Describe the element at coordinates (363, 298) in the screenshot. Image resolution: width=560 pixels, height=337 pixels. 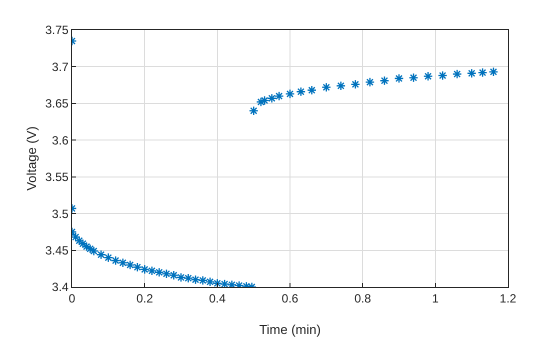
I see `x-tick-label: 0.8` at that location.